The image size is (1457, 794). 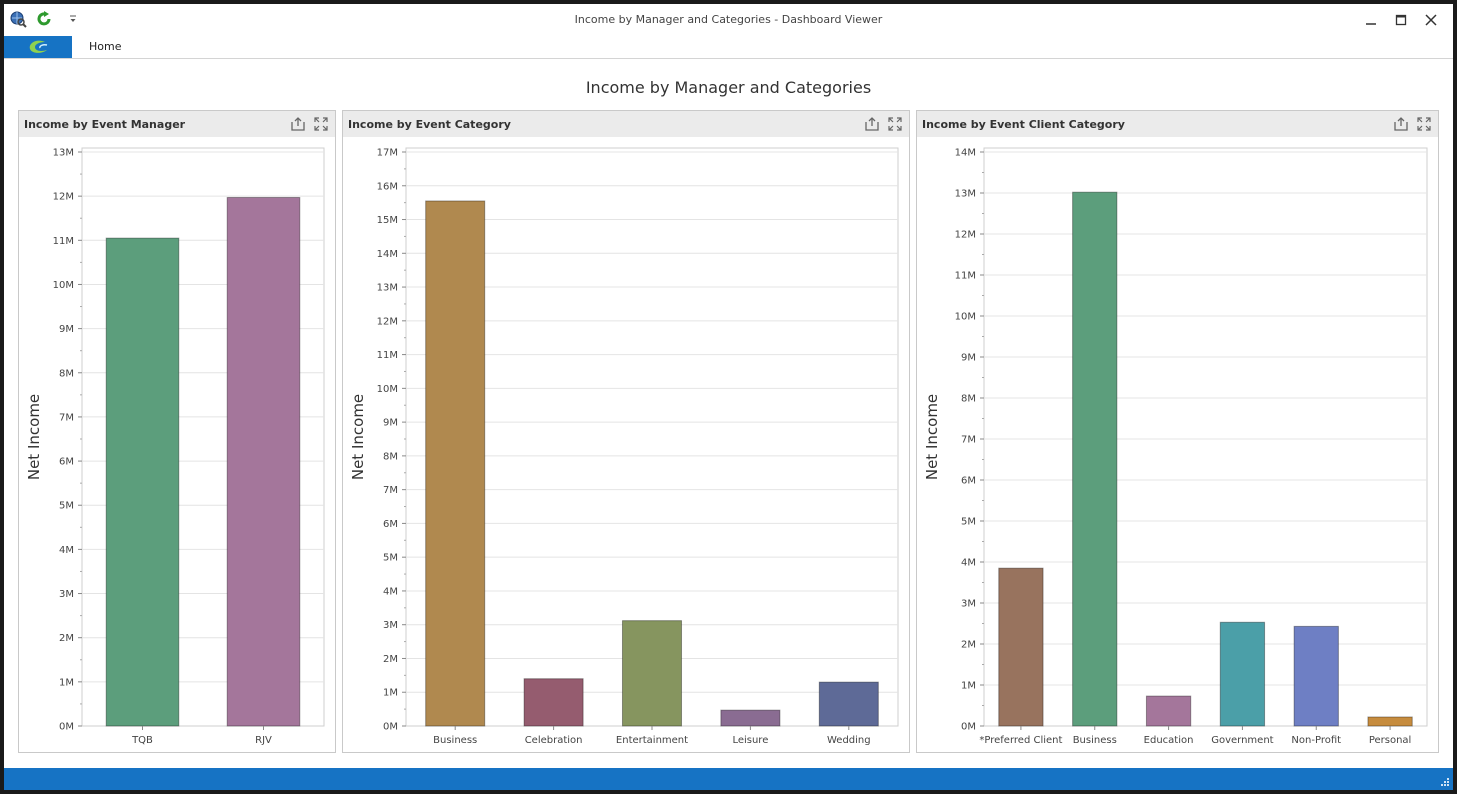 What do you see at coordinates (73, 19) in the screenshot?
I see `dropdown-arrow-icon` at bounding box center [73, 19].